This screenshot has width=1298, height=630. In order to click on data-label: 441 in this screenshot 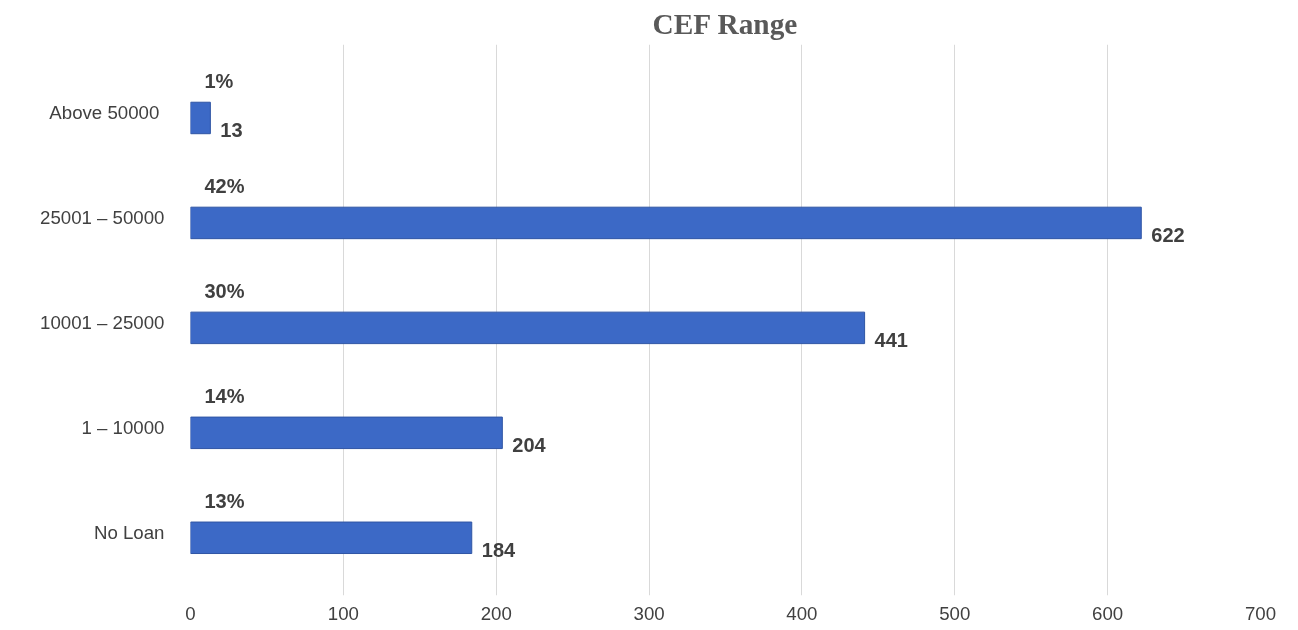, I will do `click(891, 339)`.